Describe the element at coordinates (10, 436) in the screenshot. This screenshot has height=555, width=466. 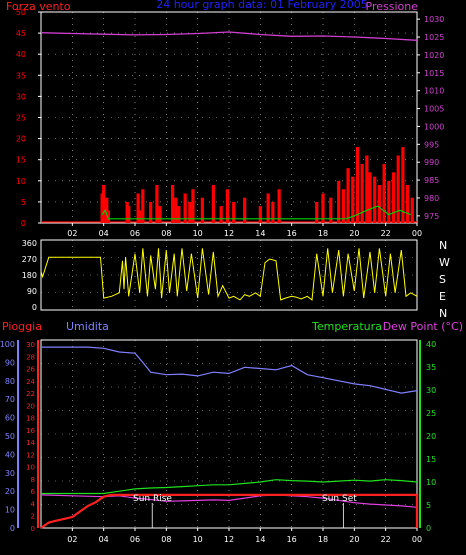
I see `rain-tick-label: 50` at that location.